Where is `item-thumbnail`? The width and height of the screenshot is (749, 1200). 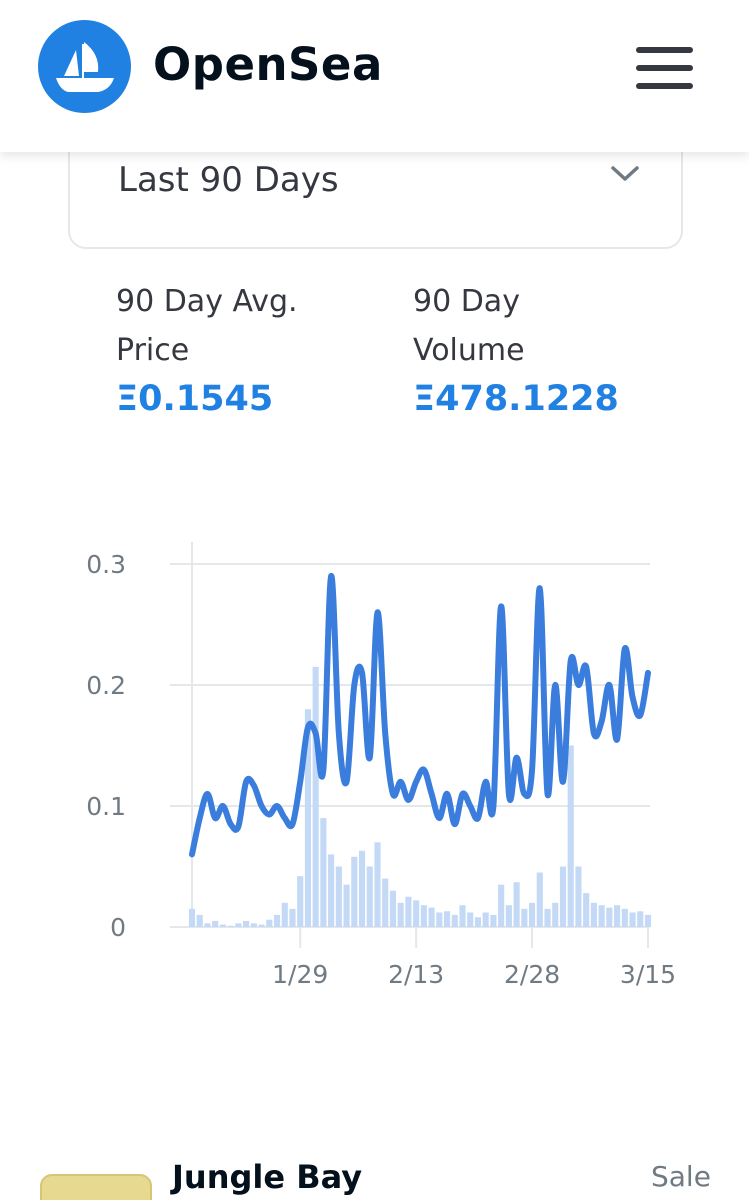 item-thumbnail is located at coordinates (96, 1187).